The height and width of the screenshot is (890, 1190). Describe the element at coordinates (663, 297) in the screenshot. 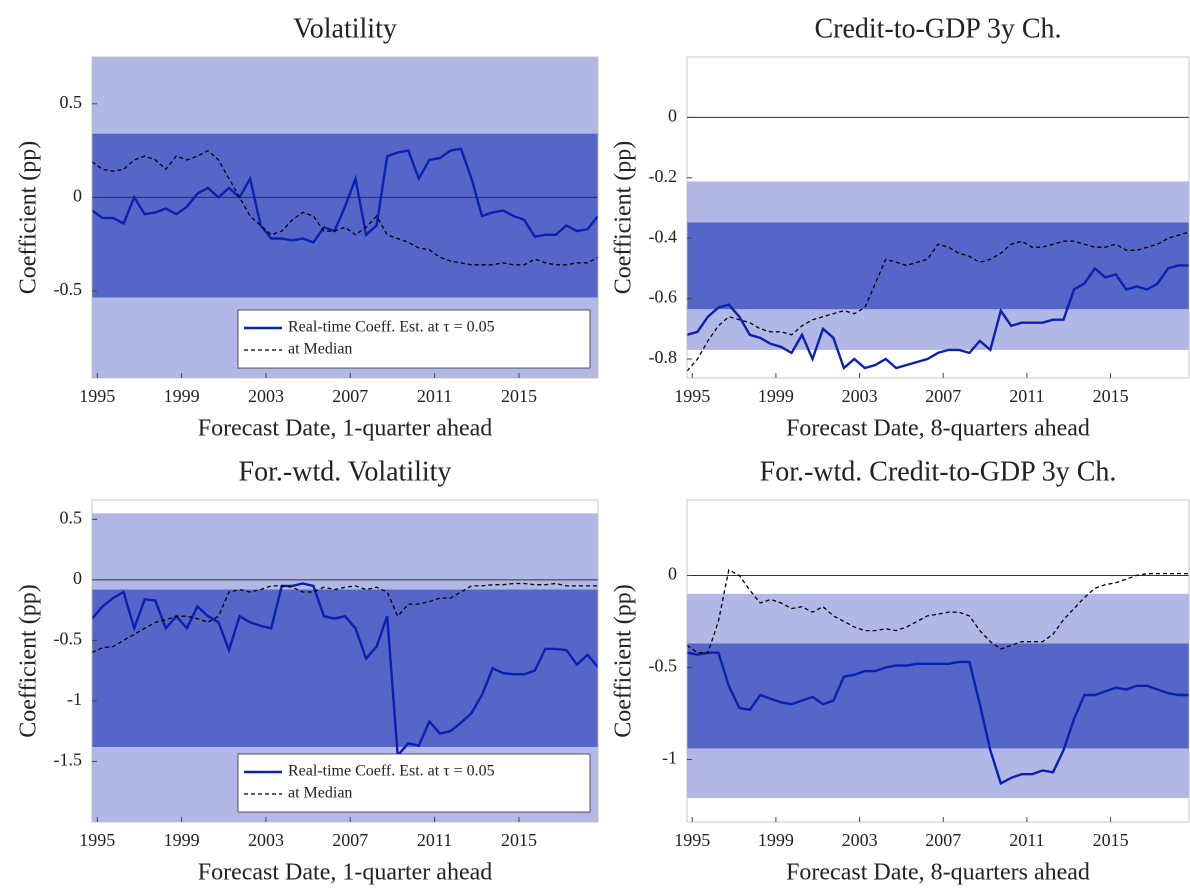

I see `y-tick-label: -0.6` at that location.